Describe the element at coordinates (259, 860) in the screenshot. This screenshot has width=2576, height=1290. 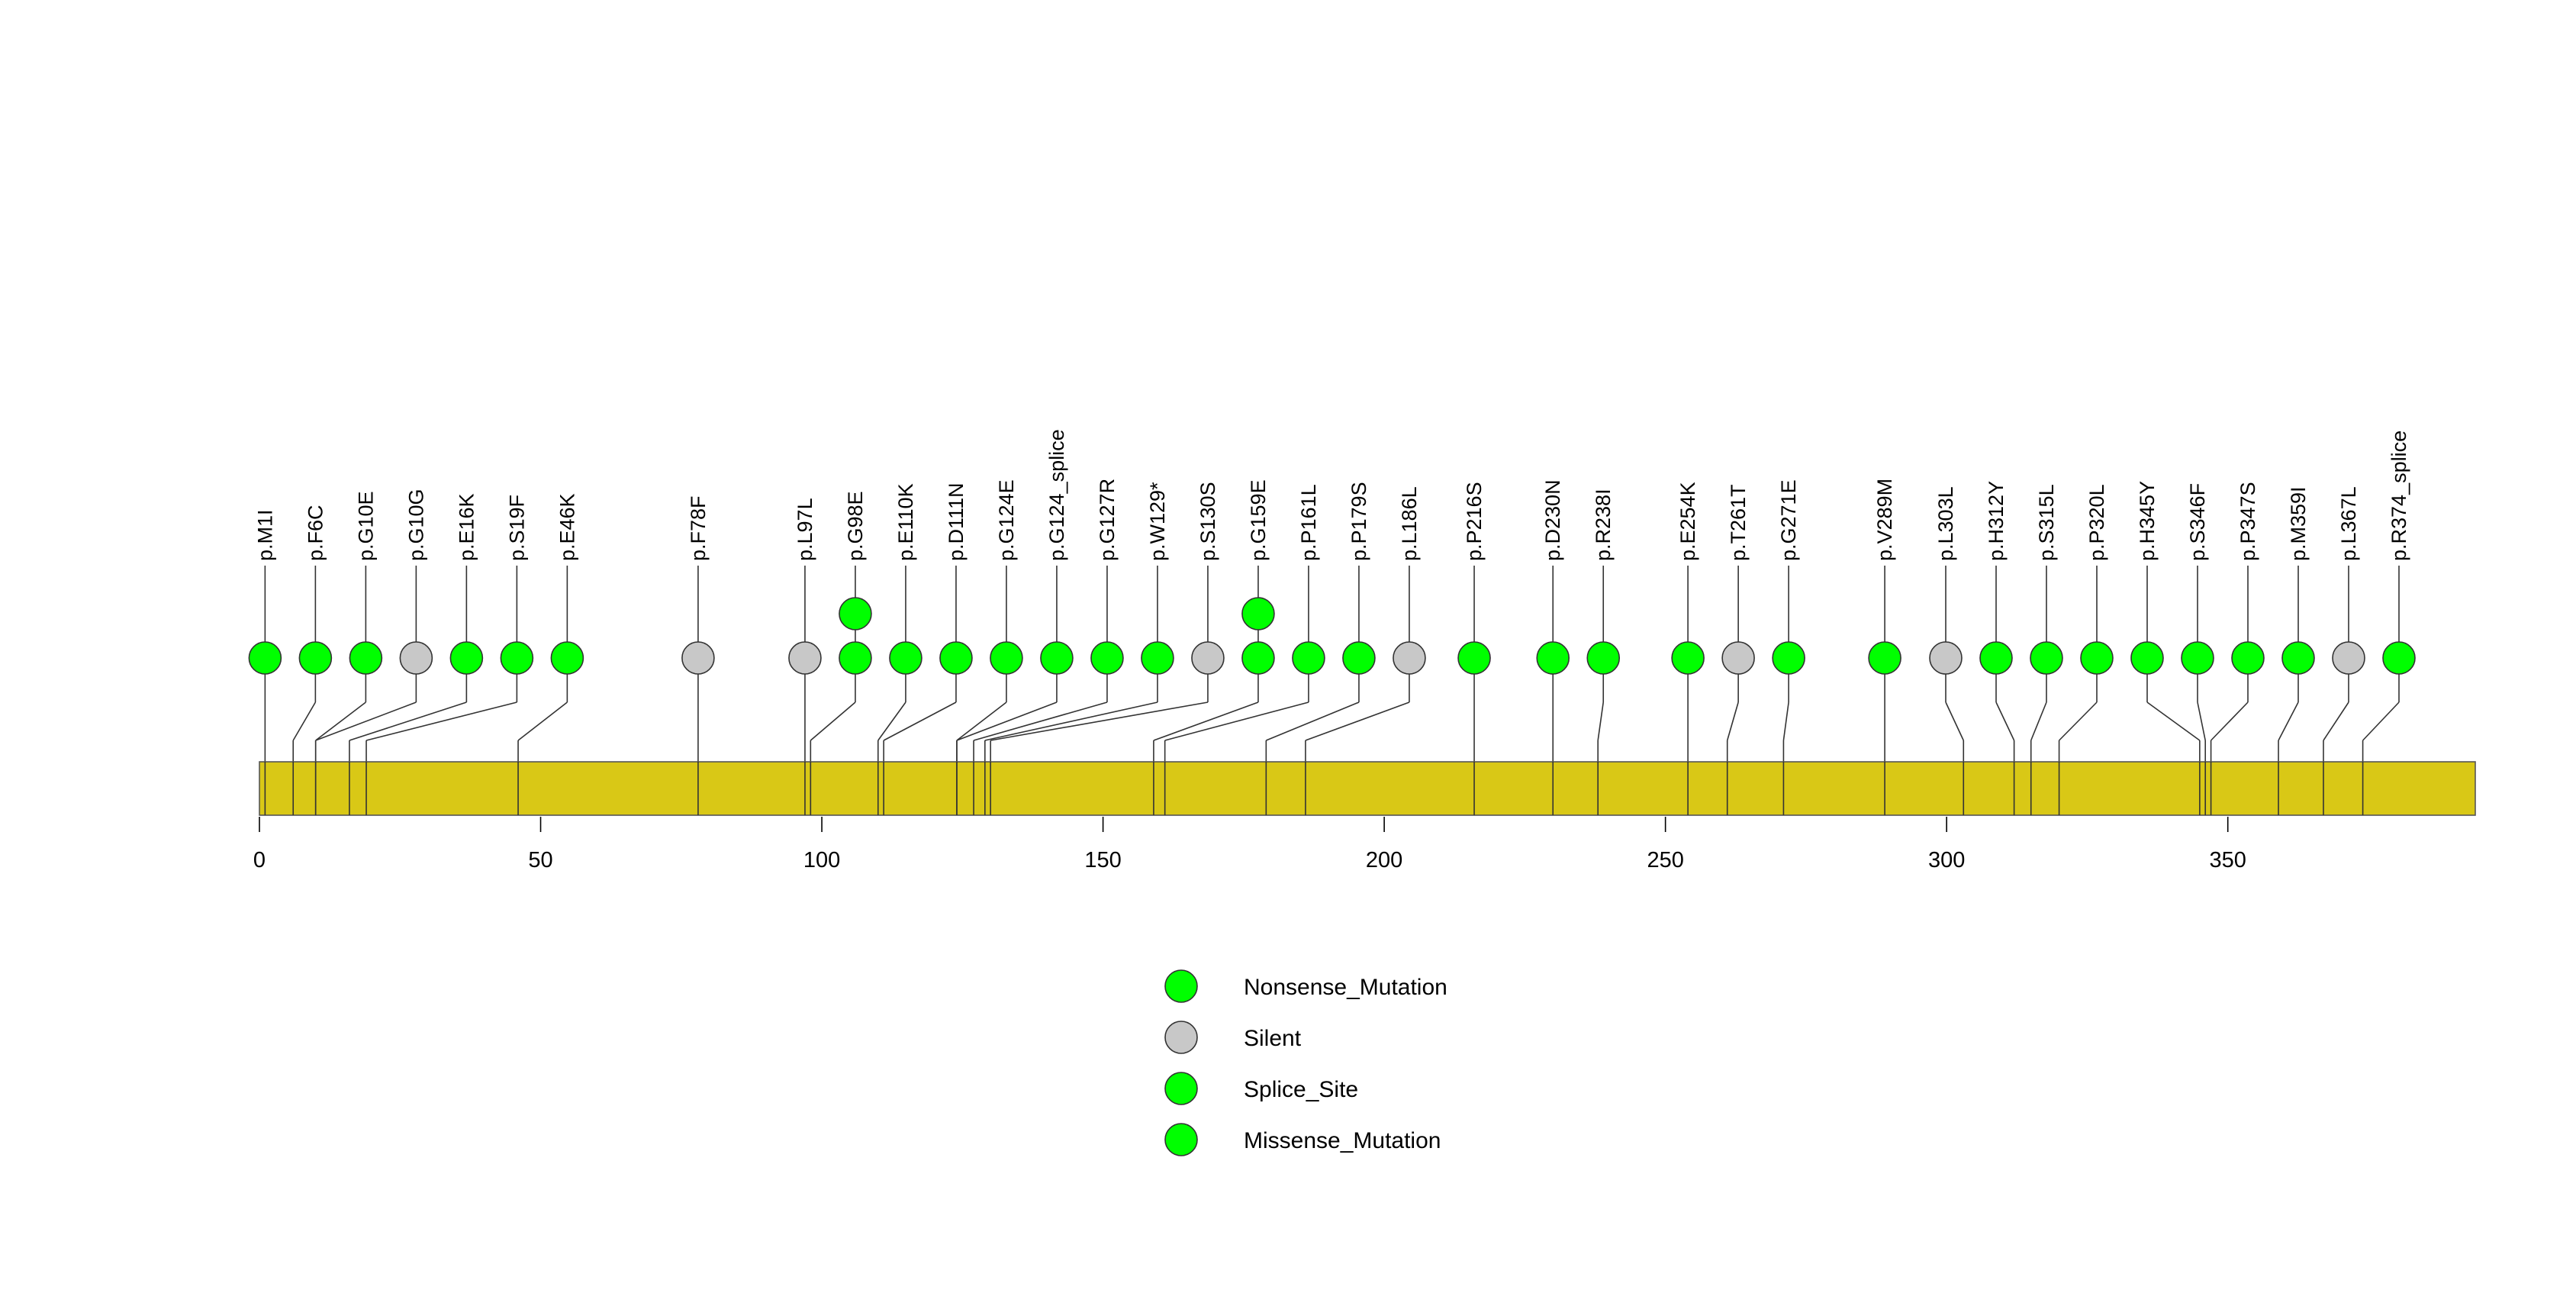
I see `x-tick-label: 0` at that location.